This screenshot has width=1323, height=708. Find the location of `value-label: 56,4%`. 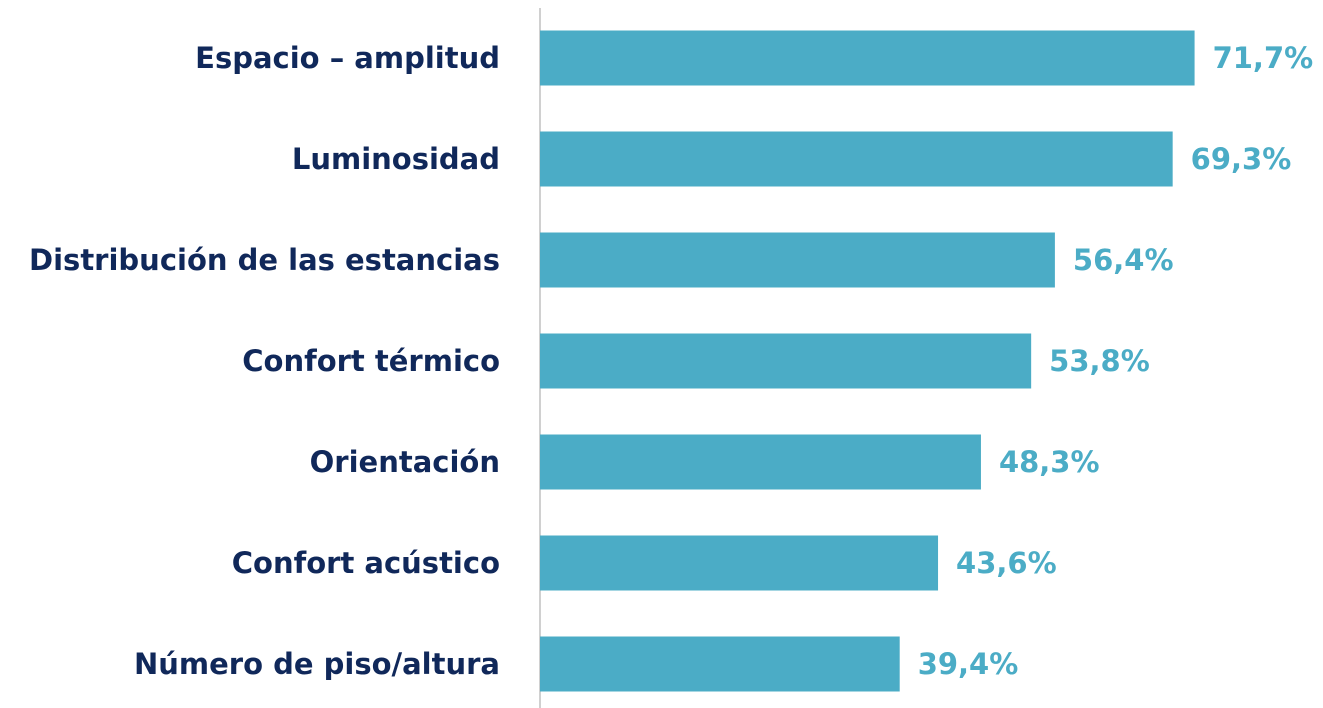

value-label: 56,4% is located at coordinates (1123, 260).